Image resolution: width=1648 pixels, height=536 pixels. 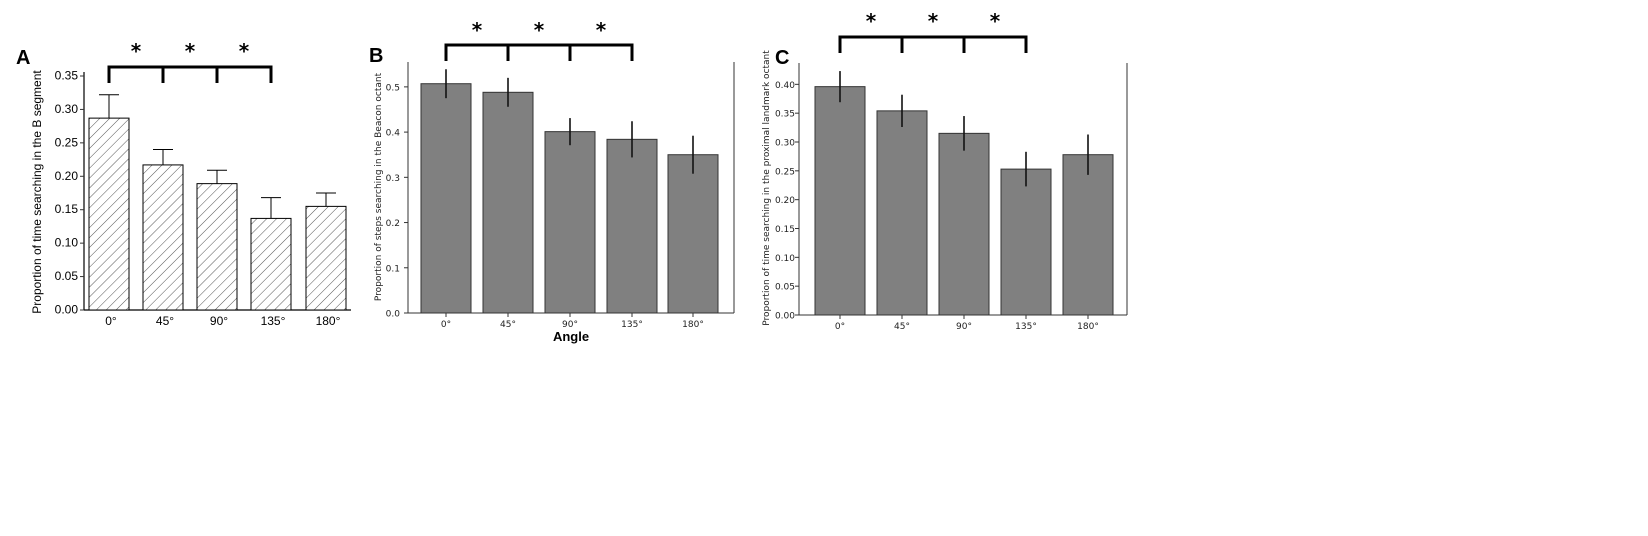 What do you see at coordinates (785, 172) in the screenshot?
I see `panel-c-y-tick-label: 0.25` at bounding box center [785, 172].